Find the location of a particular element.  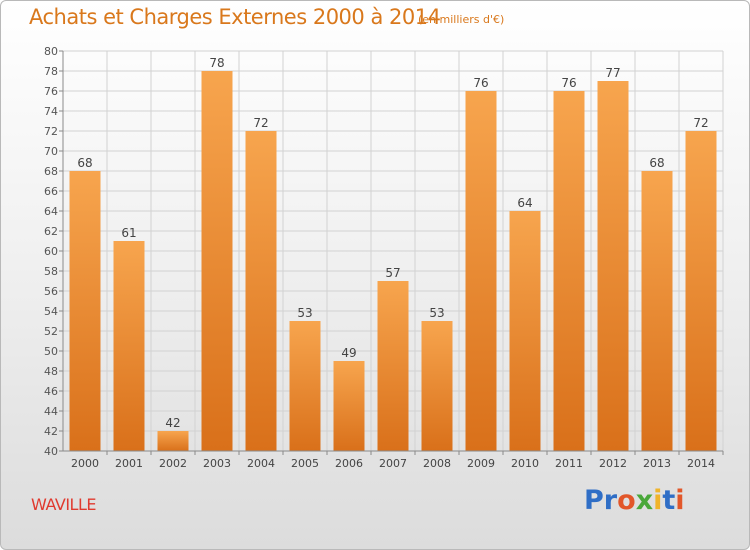

x-tick-label-2007: 2007 is located at coordinates (393, 463).